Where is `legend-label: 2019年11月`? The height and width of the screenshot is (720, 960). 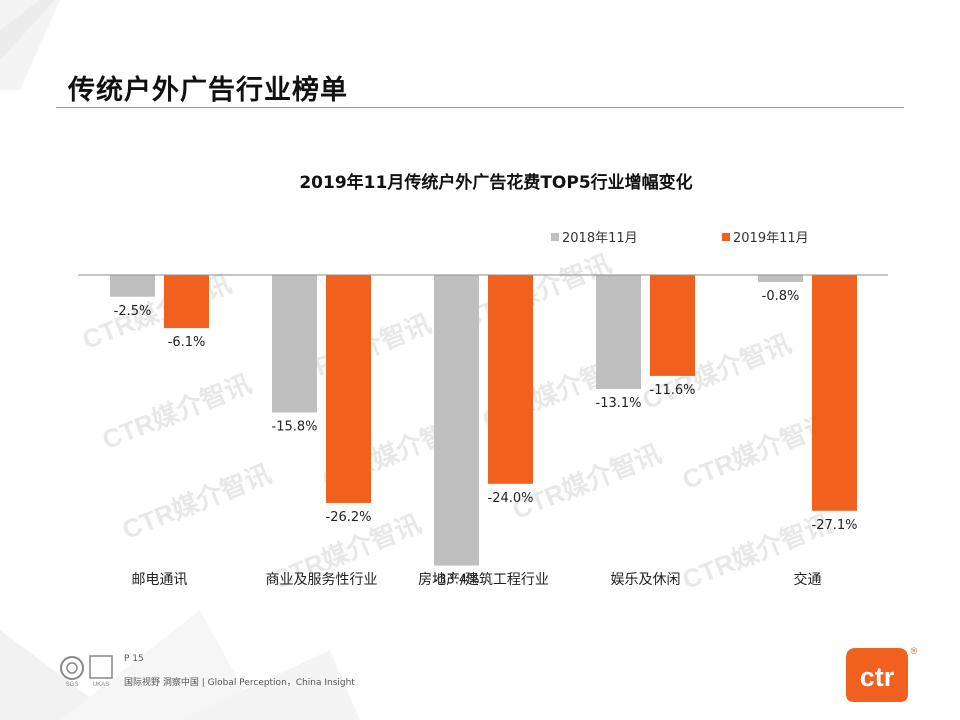 legend-label: 2019年11月 is located at coordinates (771, 238).